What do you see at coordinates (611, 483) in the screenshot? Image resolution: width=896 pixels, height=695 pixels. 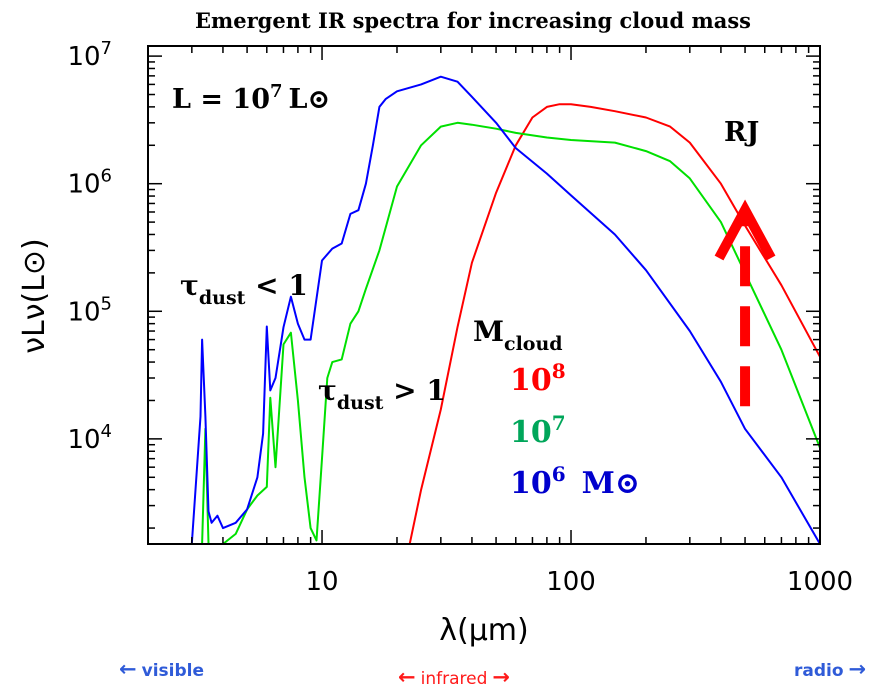 I see `mass-unit: M⊙` at bounding box center [611, 483].